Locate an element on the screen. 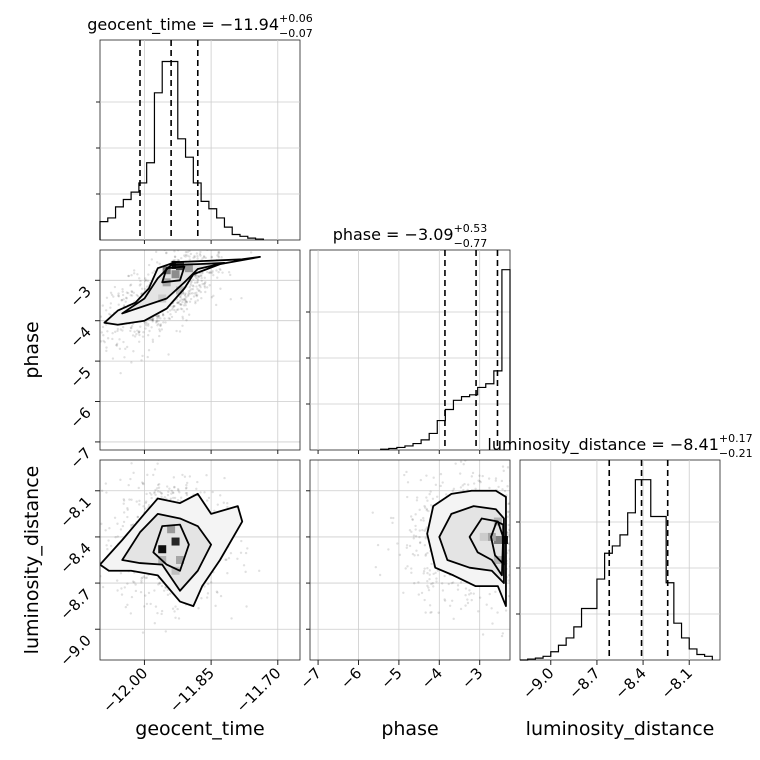  xtick-label-phase-1: −6 is located at coordinates (351, 678).